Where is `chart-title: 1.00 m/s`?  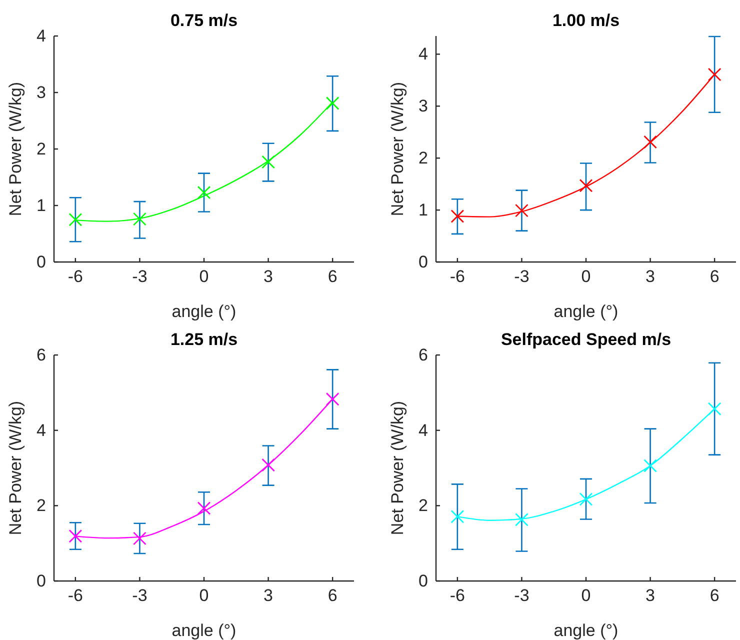
chart-title: 1.00 m/s is located at coordinates (586, 20).